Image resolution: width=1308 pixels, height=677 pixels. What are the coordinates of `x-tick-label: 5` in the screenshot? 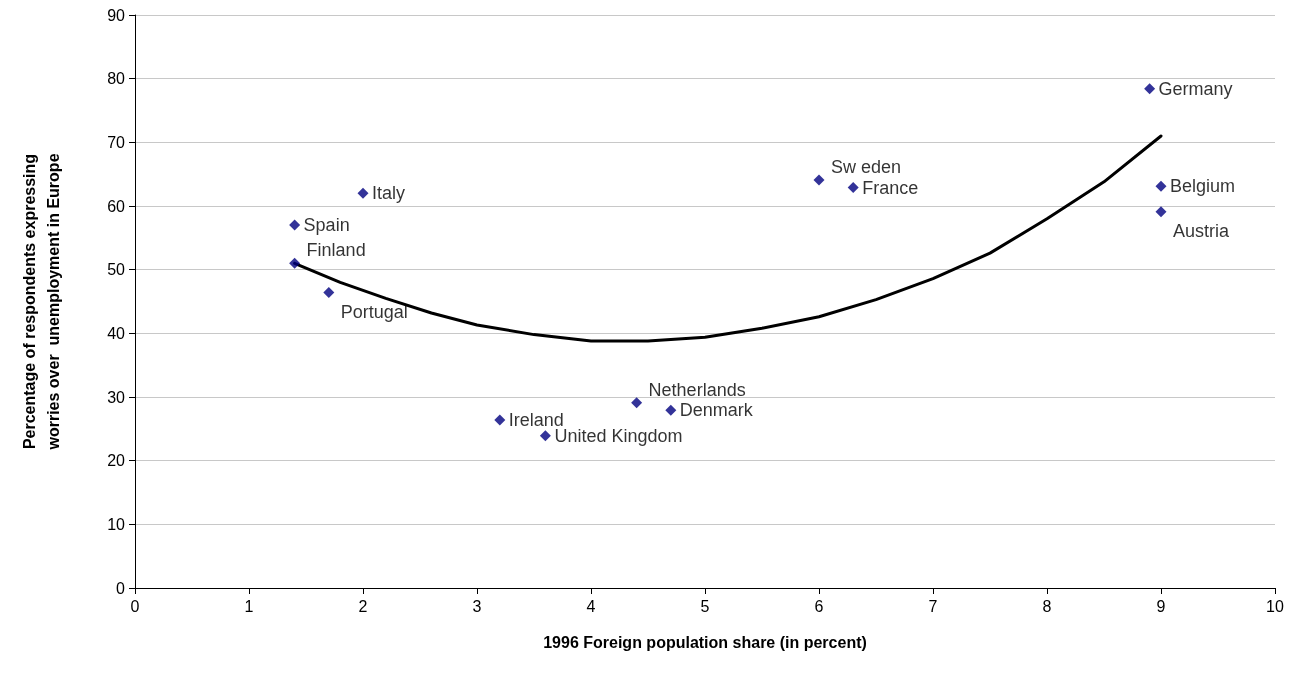 It's located at (705, 606).